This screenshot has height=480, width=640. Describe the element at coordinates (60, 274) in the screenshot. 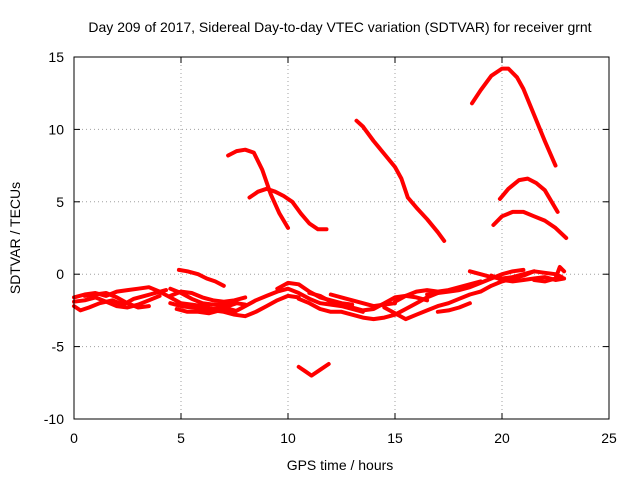

I see `y-tick-label: 0` at that location.